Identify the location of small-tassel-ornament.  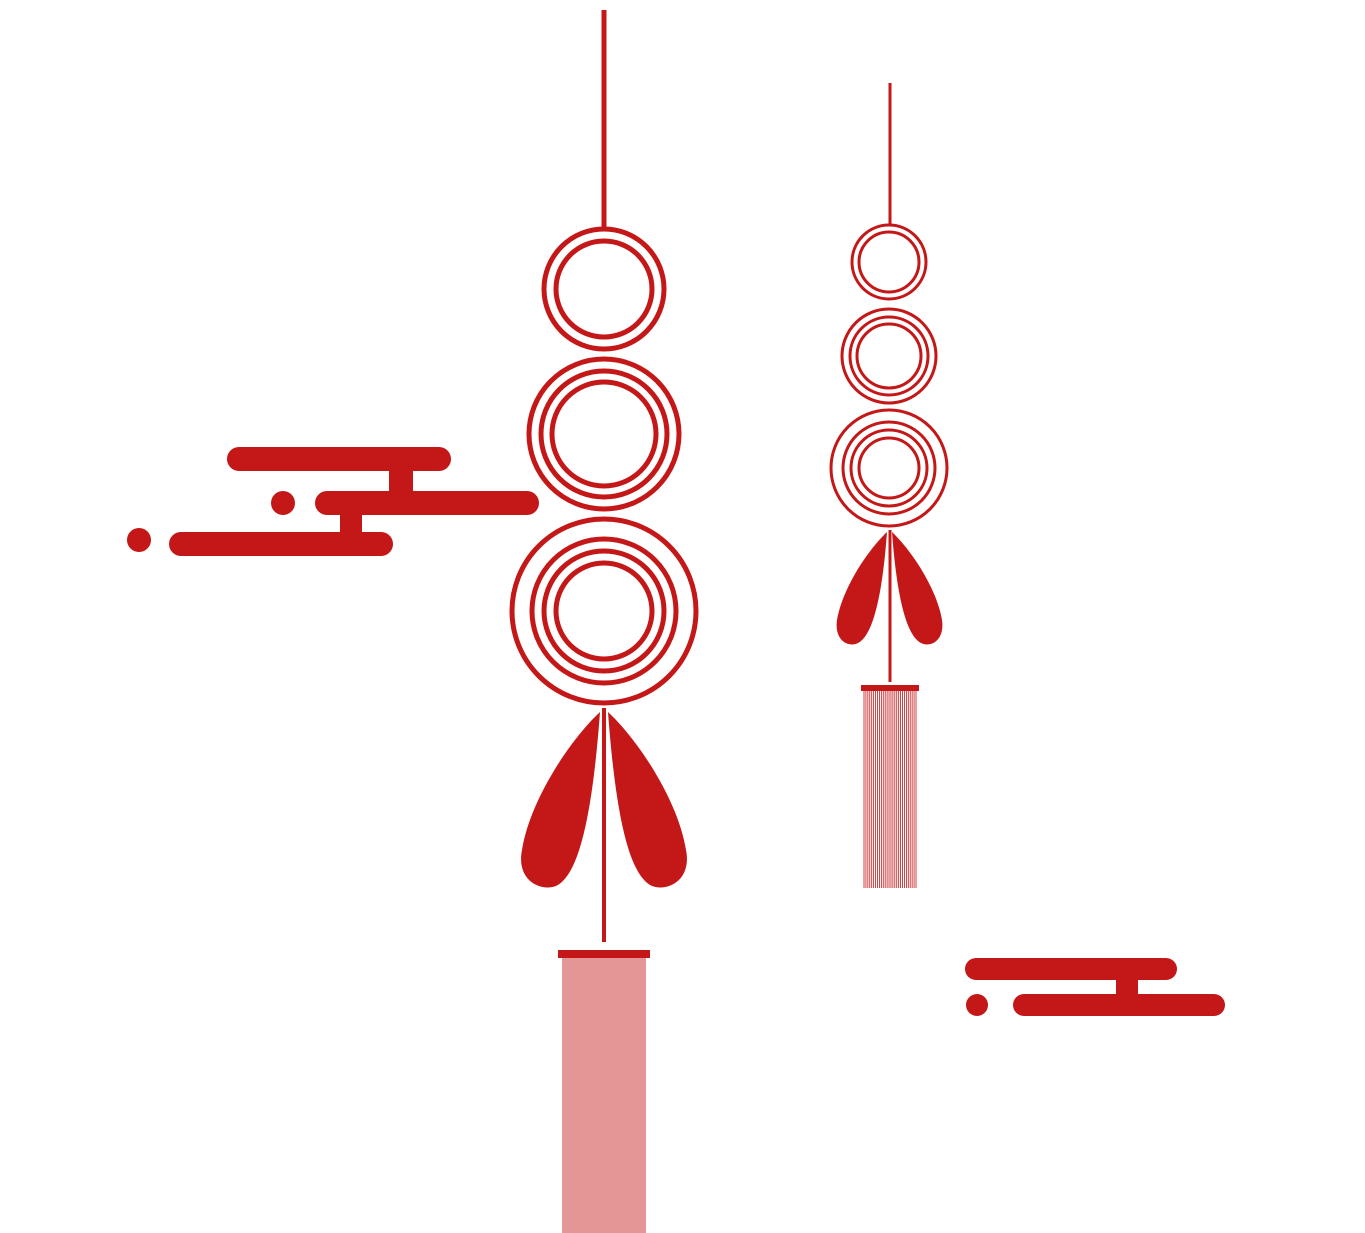
(889, 485).